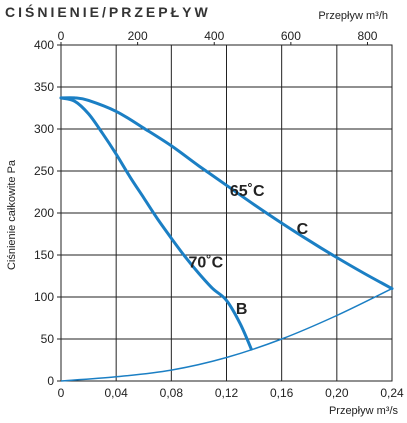 This screenshot has height=423, width=407. What do you see at coordinates (108, 11) in the screenshot?
I see `chart-title: CIŚNIENIE/PRZEPŁYW` at bounding box center [108, 11].